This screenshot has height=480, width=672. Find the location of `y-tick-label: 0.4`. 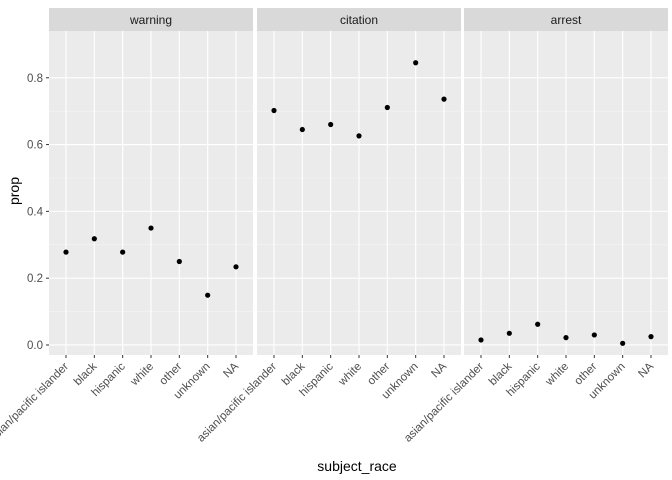

y-tick-label: 0.4 is located at coordinates (35, 212).